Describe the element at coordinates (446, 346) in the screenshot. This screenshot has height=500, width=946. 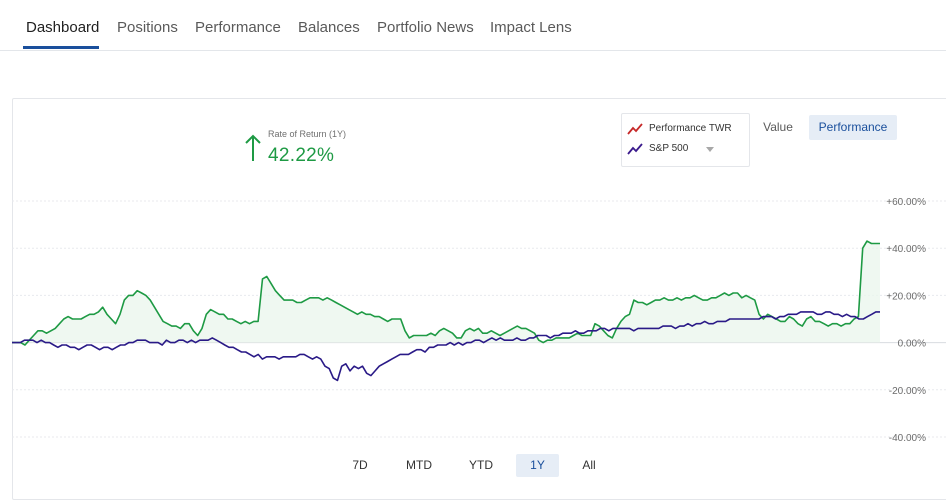
I see `series-line-sp500` at that location.